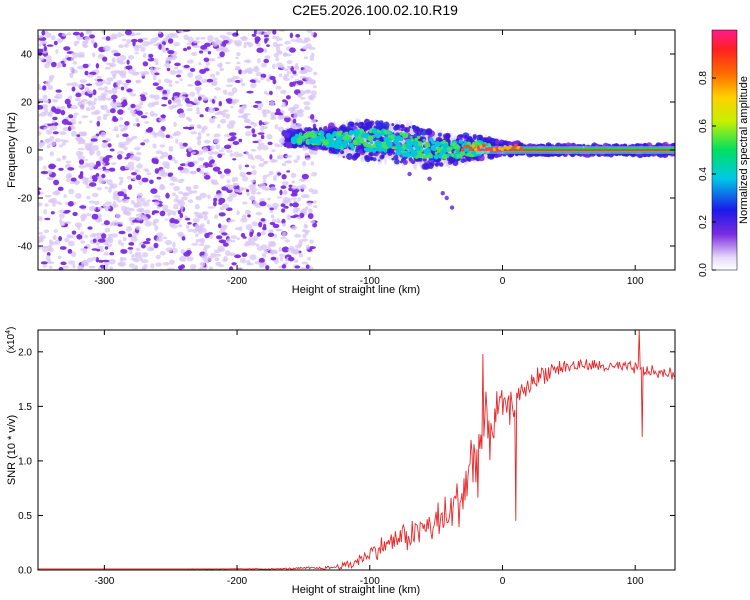 The height and width of the screenshot is (600, 750). I want to click on y-tick-label: 1.5, so click(25, 407).